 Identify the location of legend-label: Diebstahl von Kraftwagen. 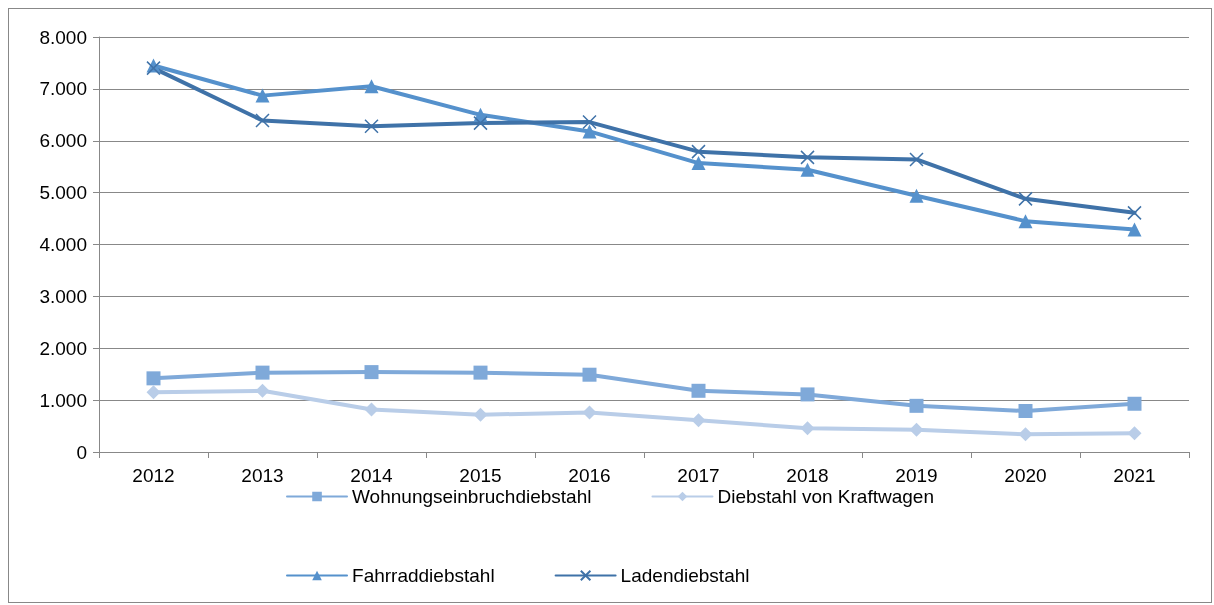
(825, 496).